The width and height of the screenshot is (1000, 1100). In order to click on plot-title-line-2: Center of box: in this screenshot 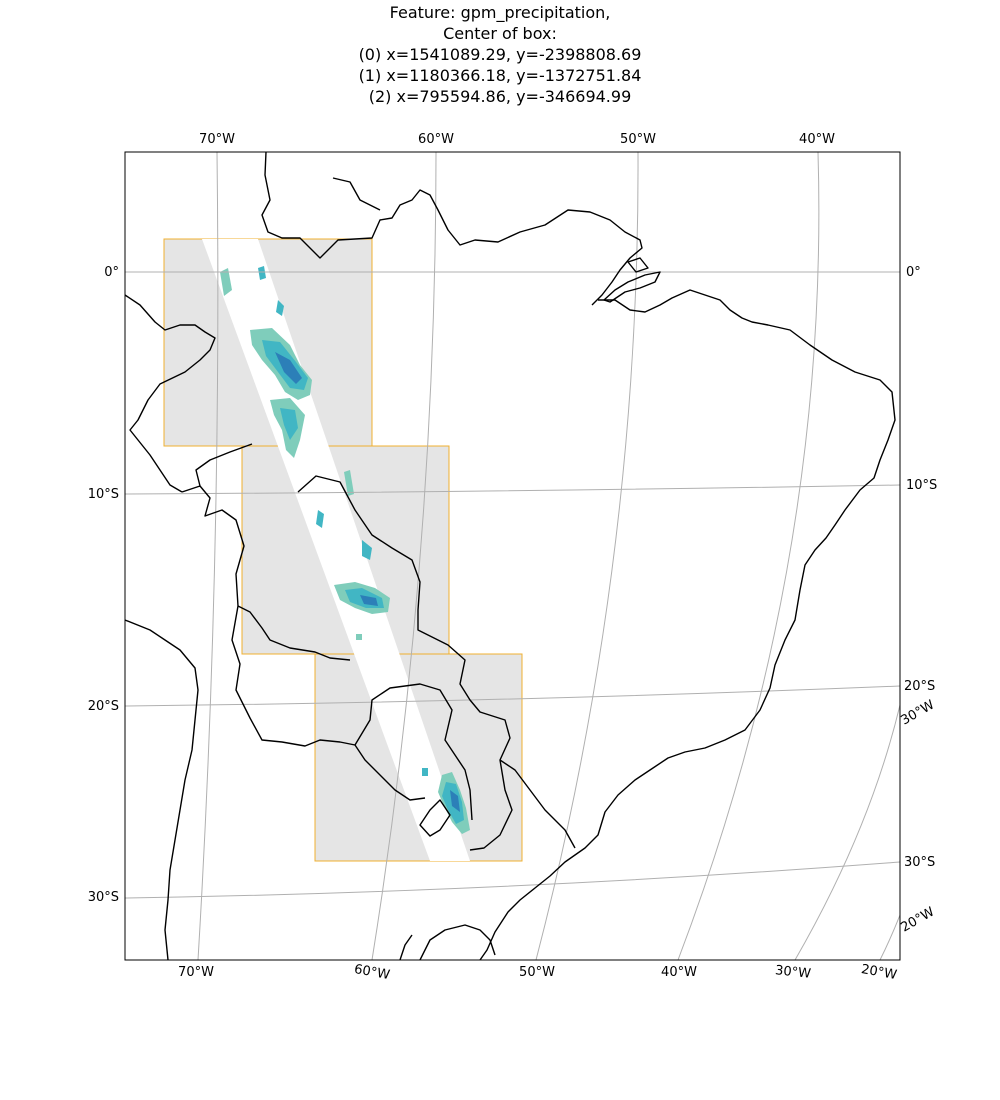, I will do `click(500, 33)`.